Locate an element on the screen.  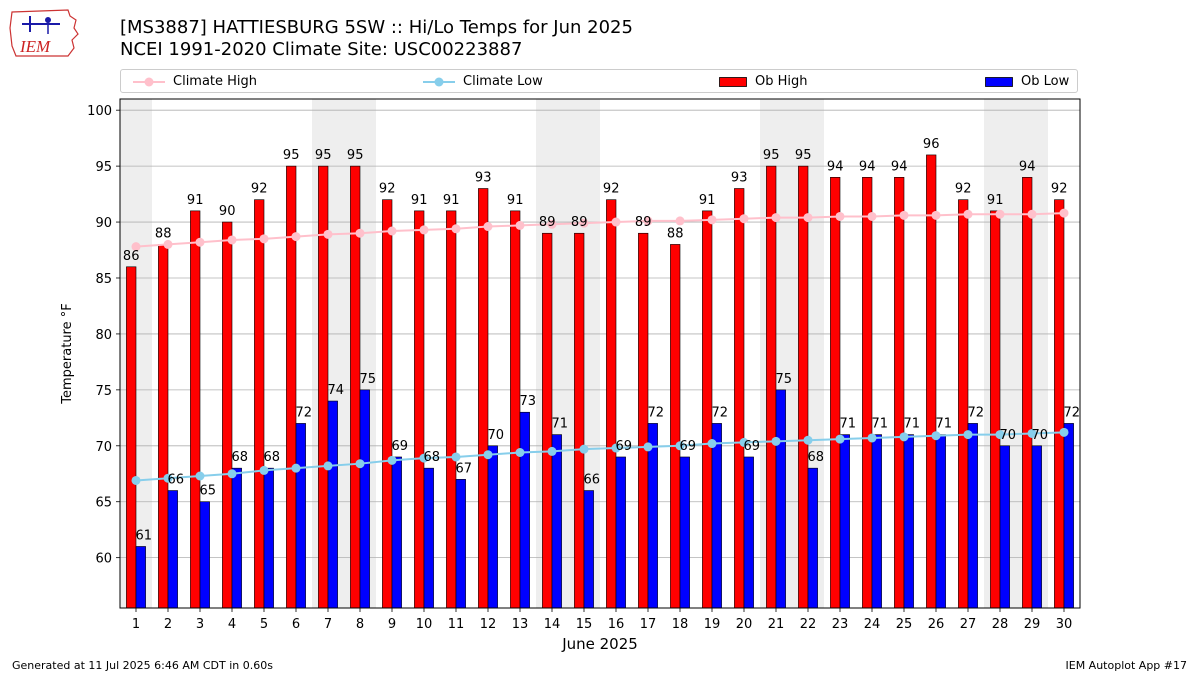
climate-low-line-icon is located at coordinates (439, 81).